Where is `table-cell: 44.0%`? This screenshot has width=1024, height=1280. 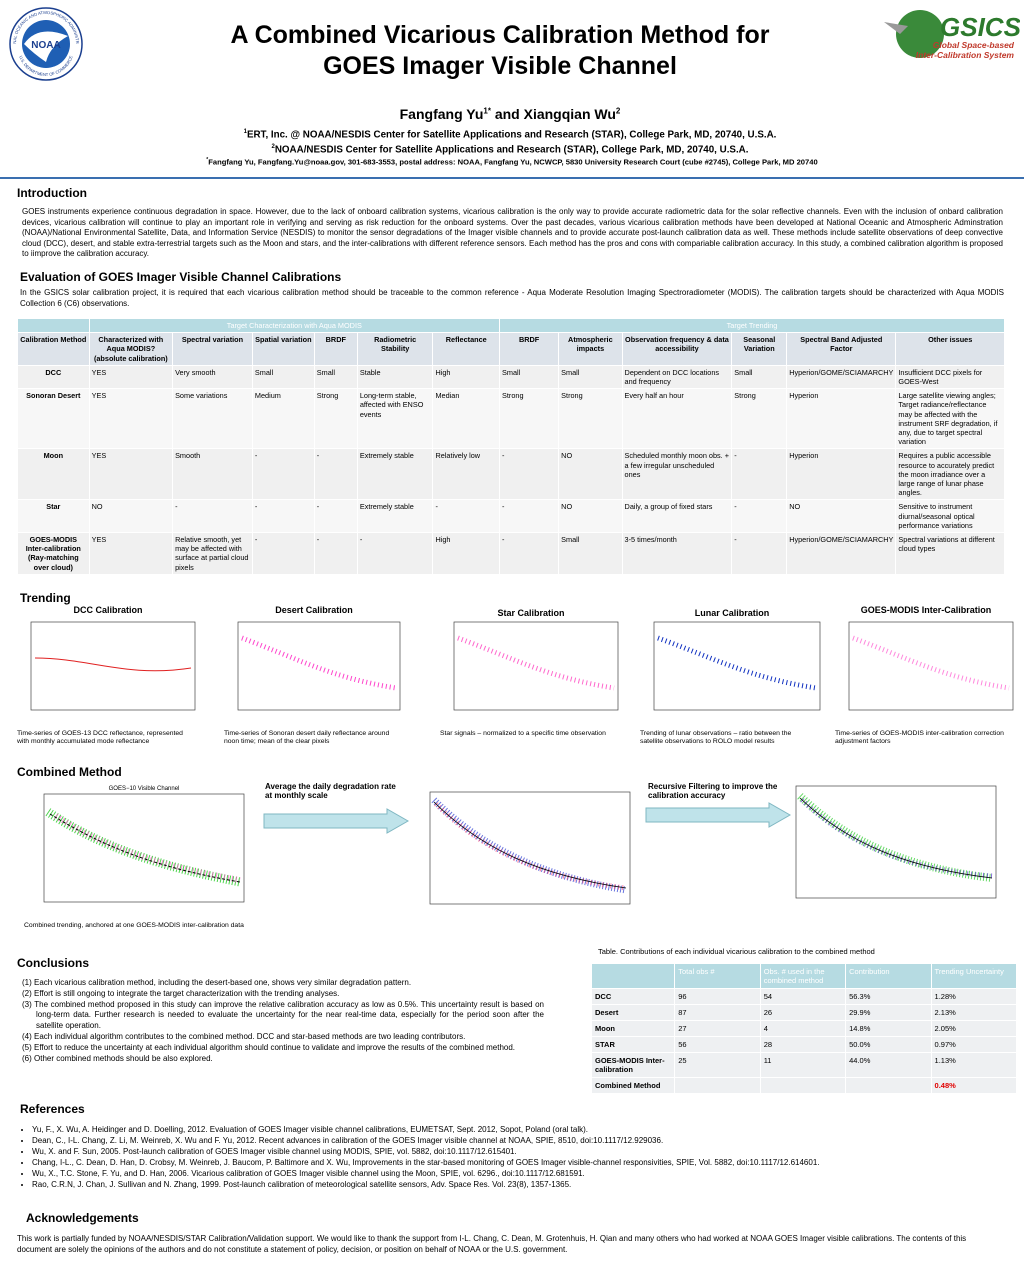 table-cell: 44.0% is located at coordinates (888, 1065).